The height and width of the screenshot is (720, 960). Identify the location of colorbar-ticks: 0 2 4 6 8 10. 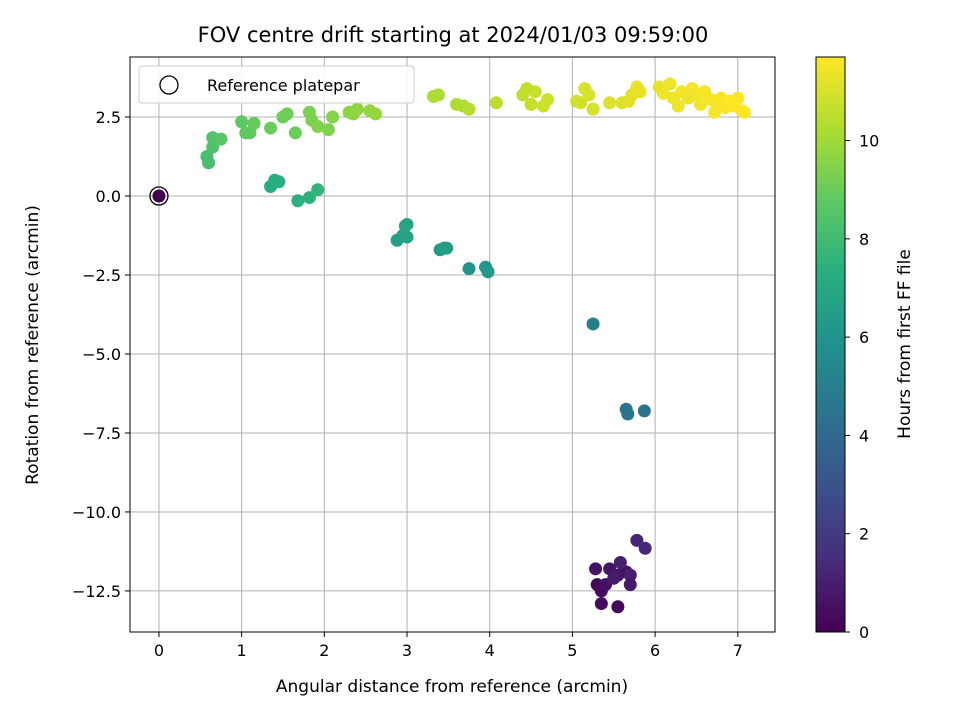
(862, 387).